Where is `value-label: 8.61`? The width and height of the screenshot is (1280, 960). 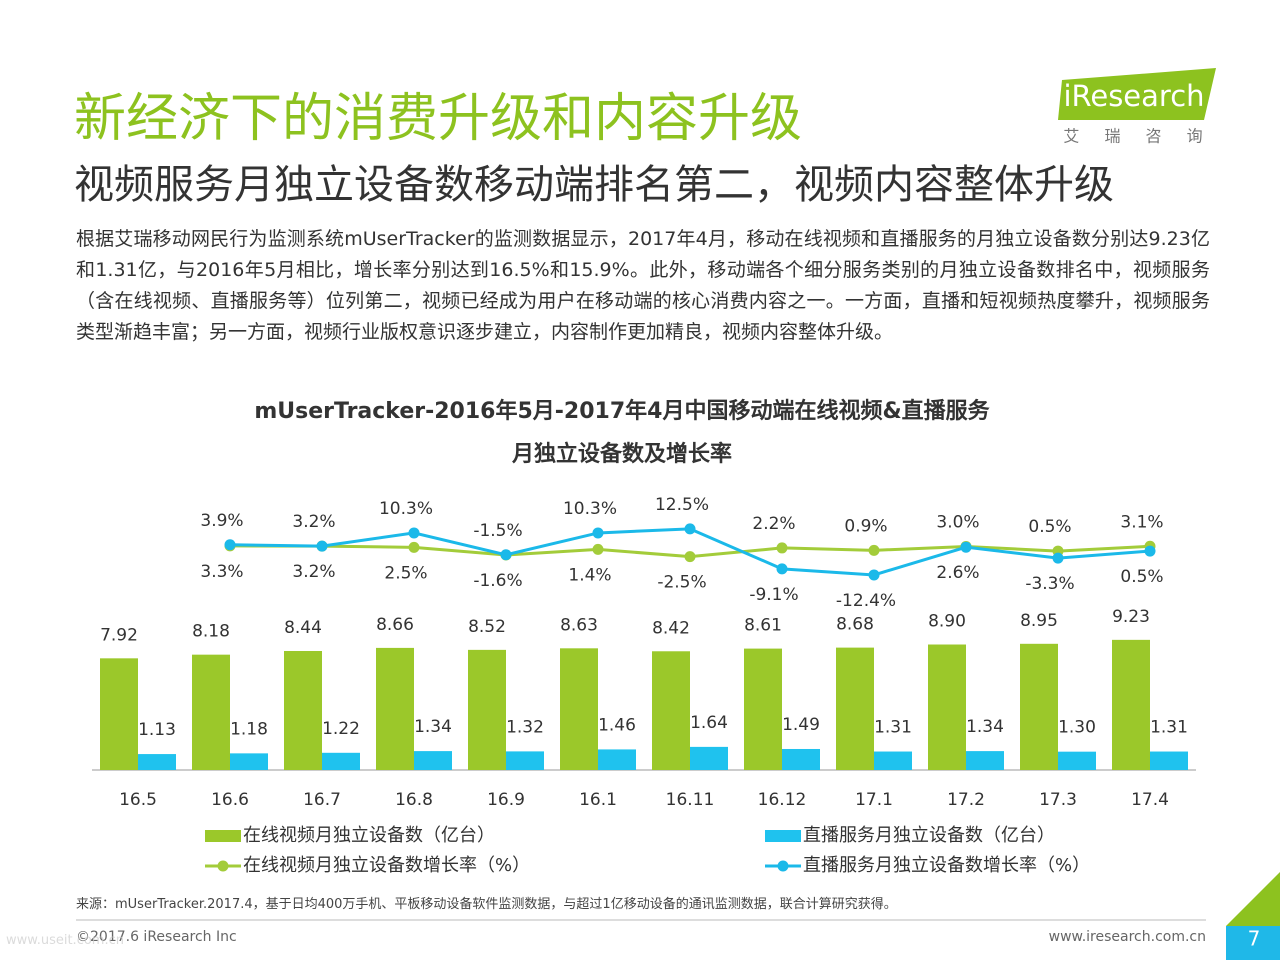 value-label: 8.61 is located at coordinates (763, 626).